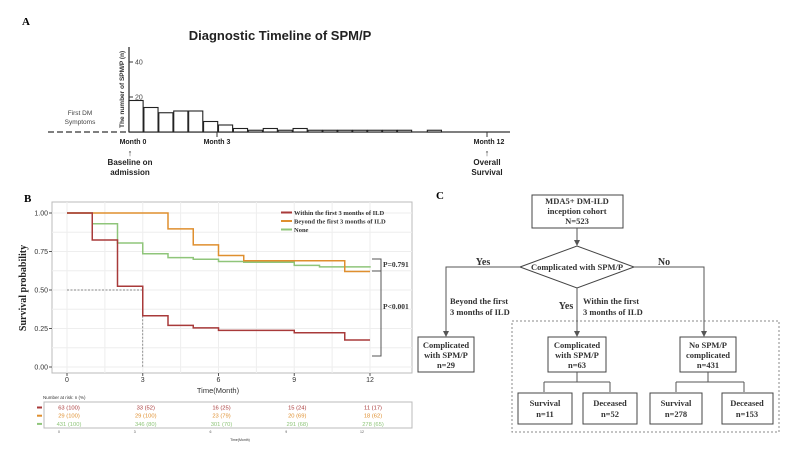  What do you see at coordinates (747, 414) in the screenshot?
I see `outcome-count: n=153` at bounding box center [747, 414].